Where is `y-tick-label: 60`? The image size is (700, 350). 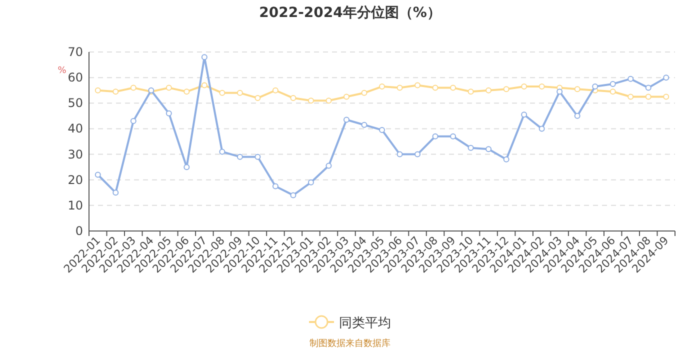 y-tick-label: 60 is located at coordinates (75, 77).